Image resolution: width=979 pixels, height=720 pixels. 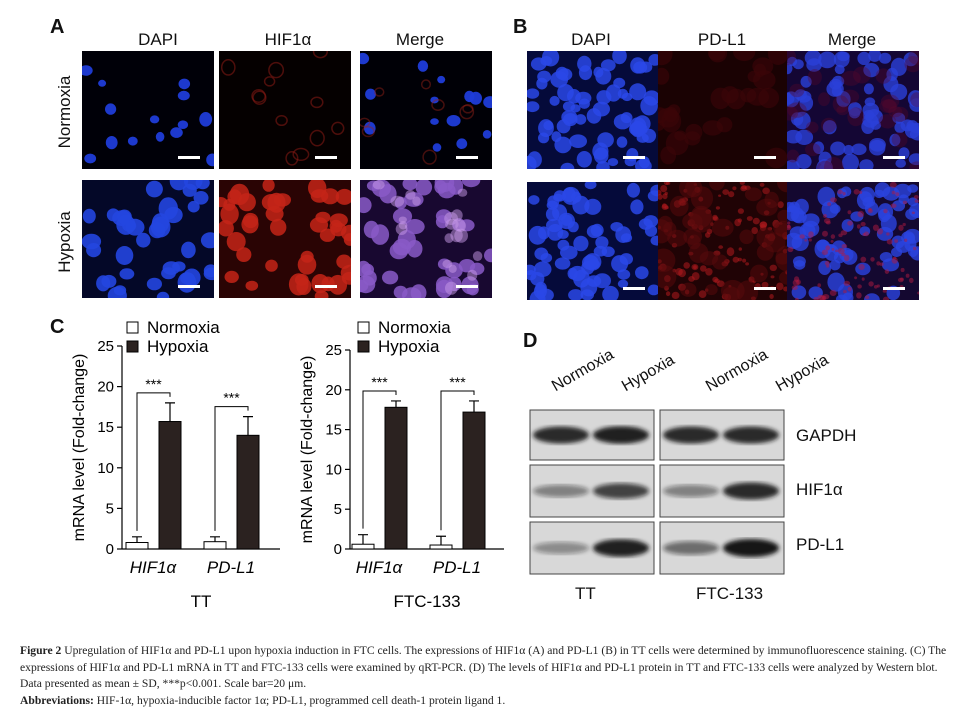 I want to click on micrograph-a-merge-normoxia, so click(x=426, y=110).